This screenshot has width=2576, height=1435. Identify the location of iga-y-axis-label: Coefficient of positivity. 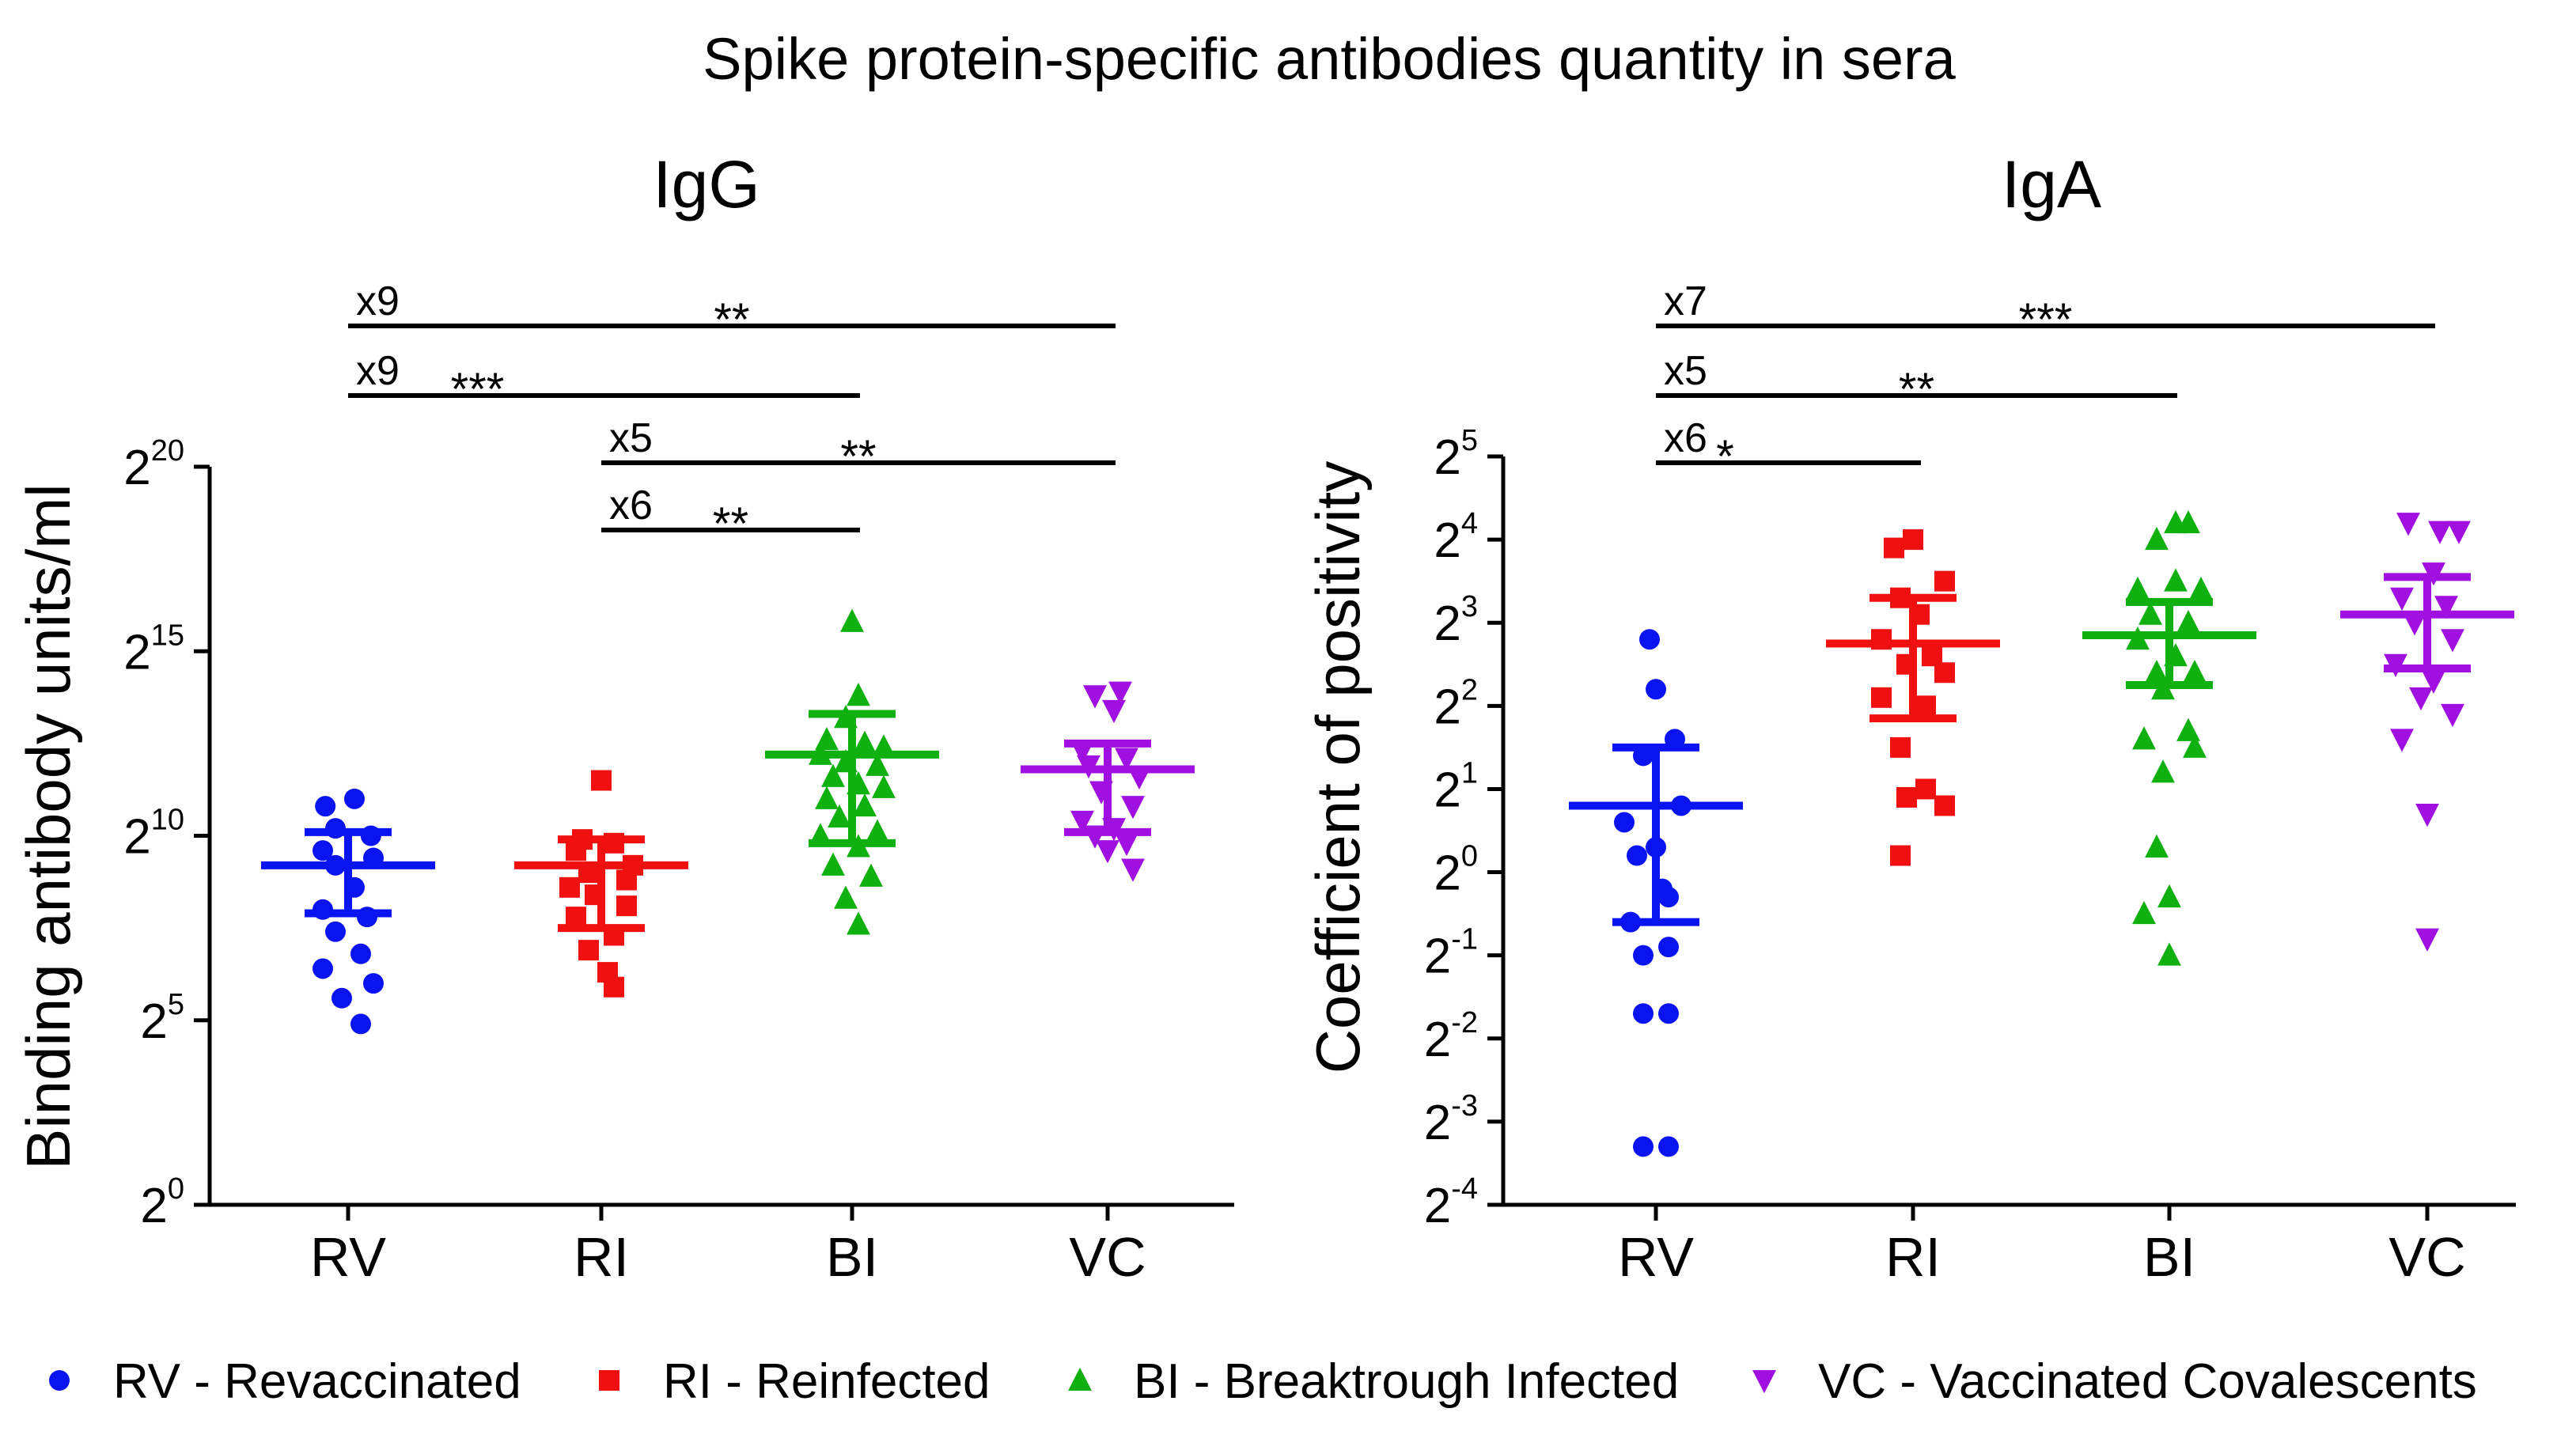
(1338, 767).